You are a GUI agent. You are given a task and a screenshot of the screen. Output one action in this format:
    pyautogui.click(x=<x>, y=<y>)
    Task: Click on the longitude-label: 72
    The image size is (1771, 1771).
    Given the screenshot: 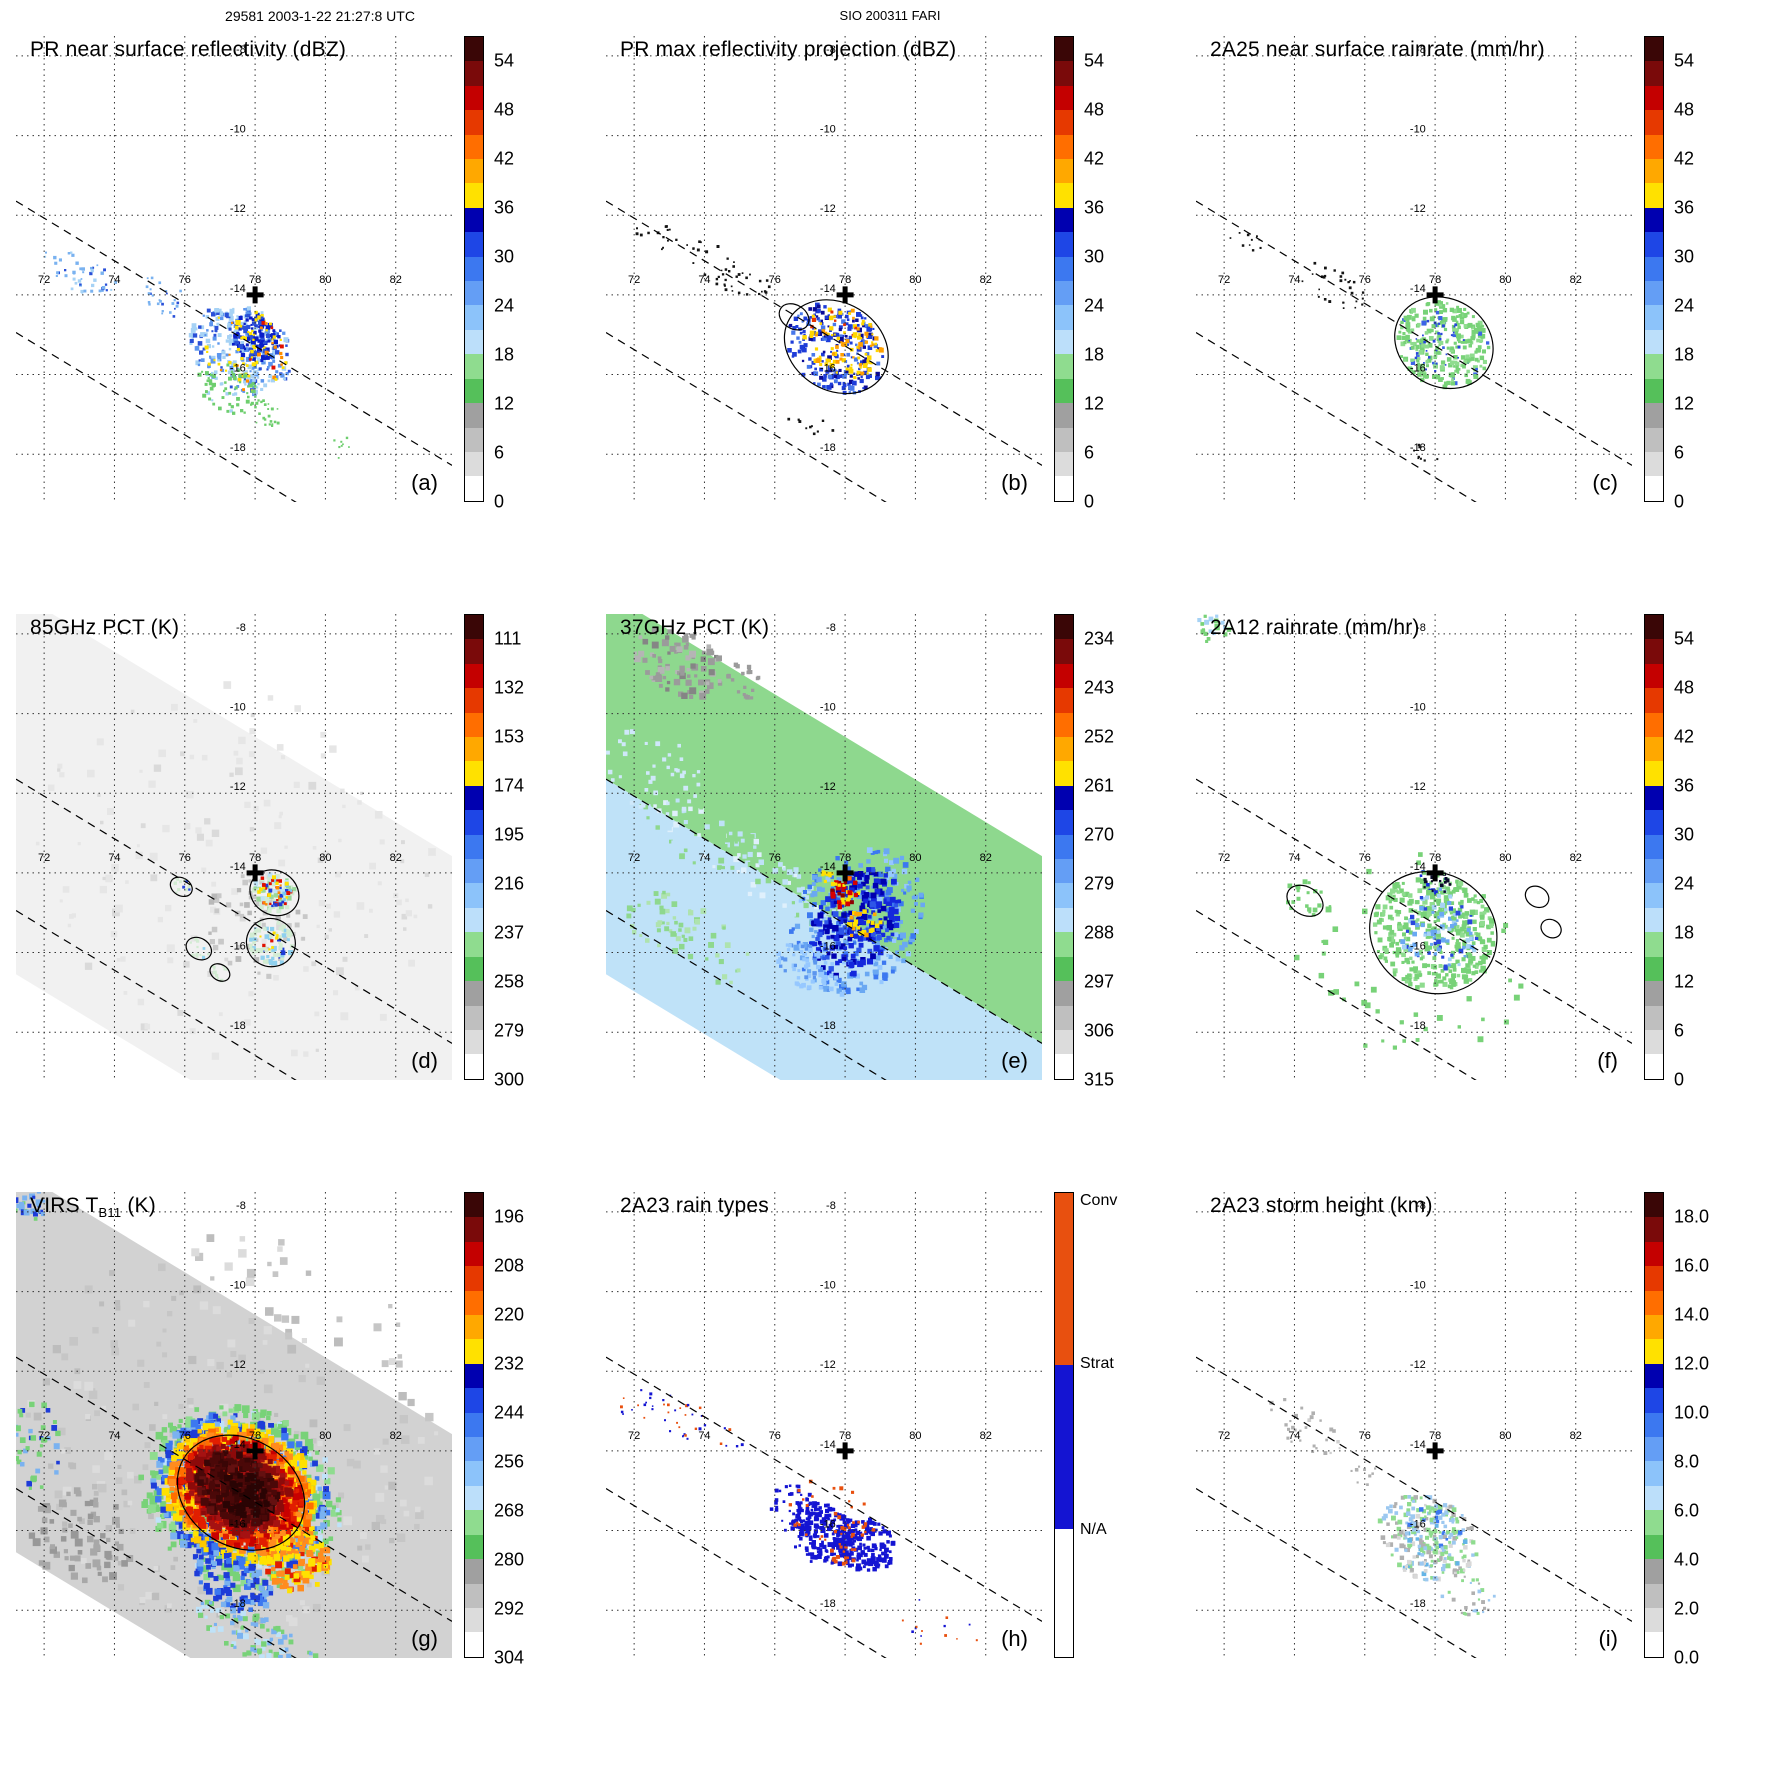 What is the action you would take?
    pyautogui.click(x=44, y=280)
    